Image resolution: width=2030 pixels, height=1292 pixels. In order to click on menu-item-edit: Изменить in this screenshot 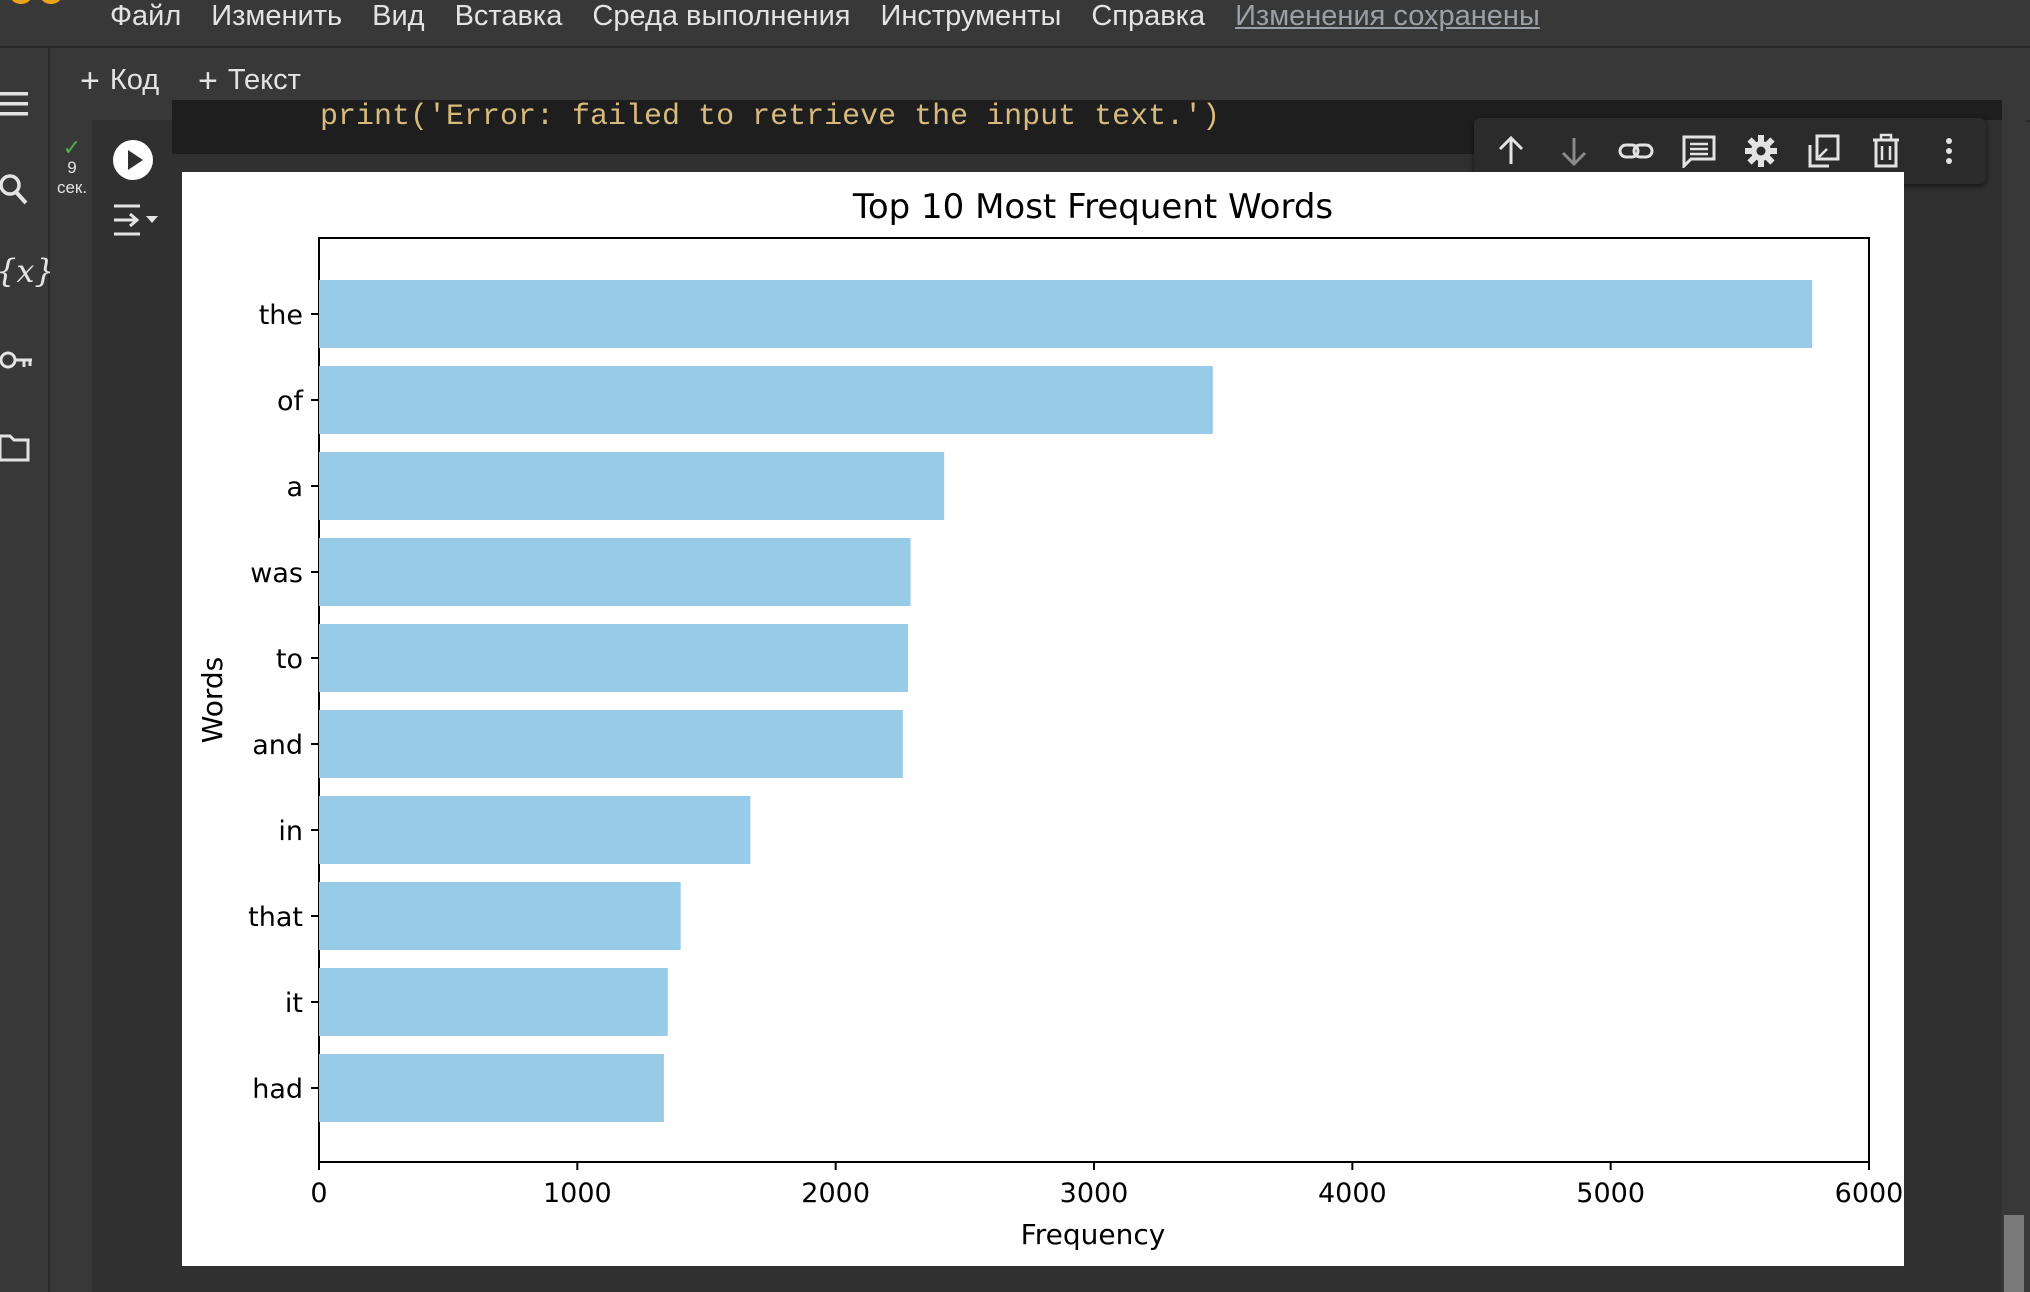, I will do `click(277, 16)`.